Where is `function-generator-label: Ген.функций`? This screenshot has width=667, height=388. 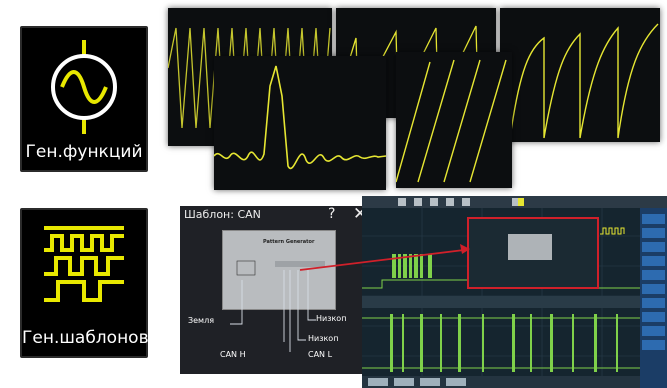 function-generator-label: Ген.функций is located at coordinates (84, 152).